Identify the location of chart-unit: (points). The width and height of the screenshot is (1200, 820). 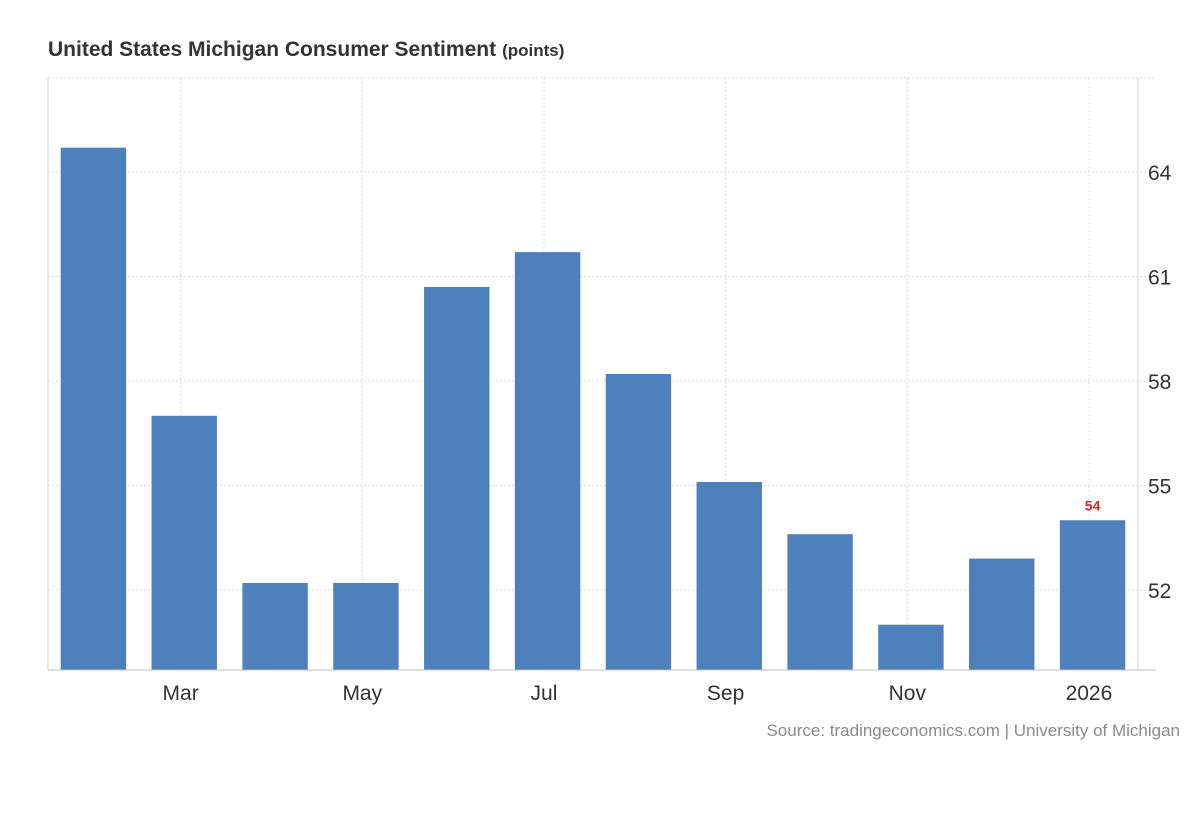
(533, 50).